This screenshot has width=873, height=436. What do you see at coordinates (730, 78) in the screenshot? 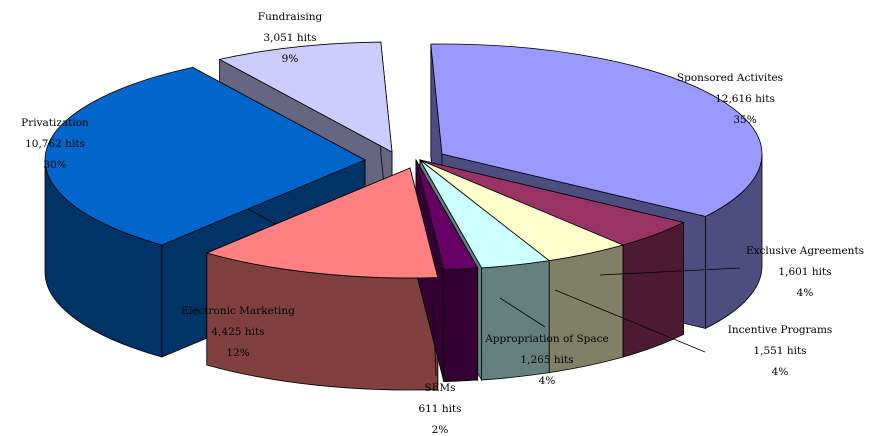
I see `label-name: Sponsored Activites` at bounding box center [730, 78].